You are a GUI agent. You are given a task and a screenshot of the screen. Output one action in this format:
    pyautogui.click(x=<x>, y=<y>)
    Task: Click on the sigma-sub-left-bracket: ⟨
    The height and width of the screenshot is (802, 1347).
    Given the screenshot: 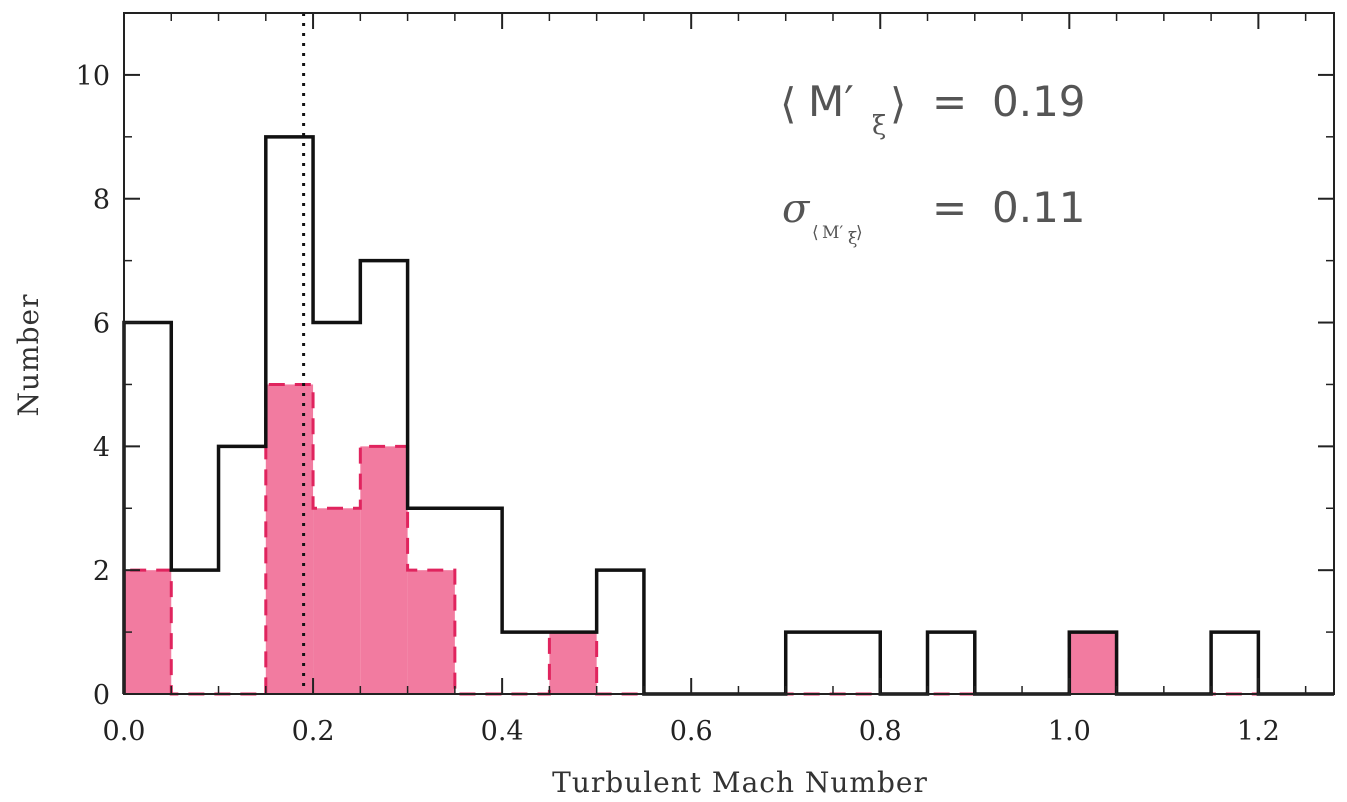 What is the action you would take?
    pyautogui.click(x=815, y=233)
    